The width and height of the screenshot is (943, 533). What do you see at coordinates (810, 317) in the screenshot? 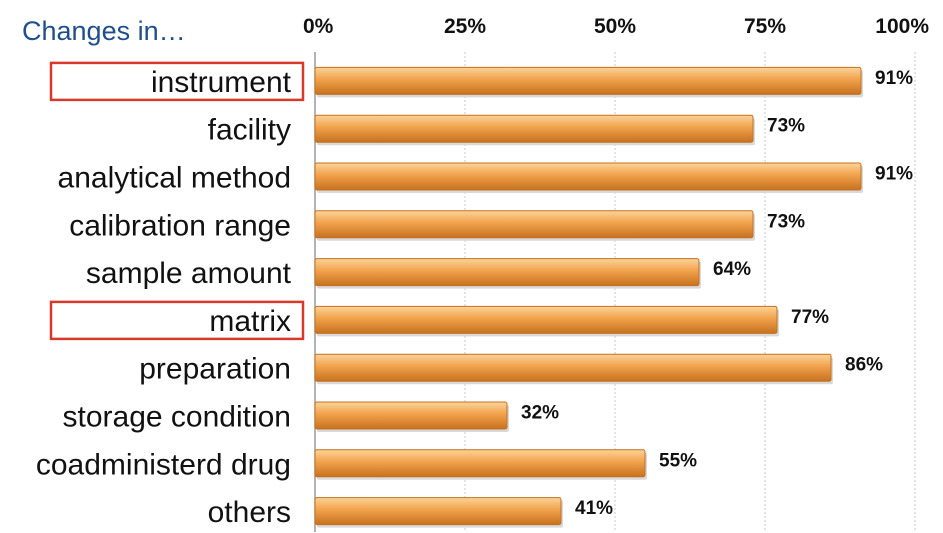
I see `data-label: 77%` at bounding box center [810, 317].